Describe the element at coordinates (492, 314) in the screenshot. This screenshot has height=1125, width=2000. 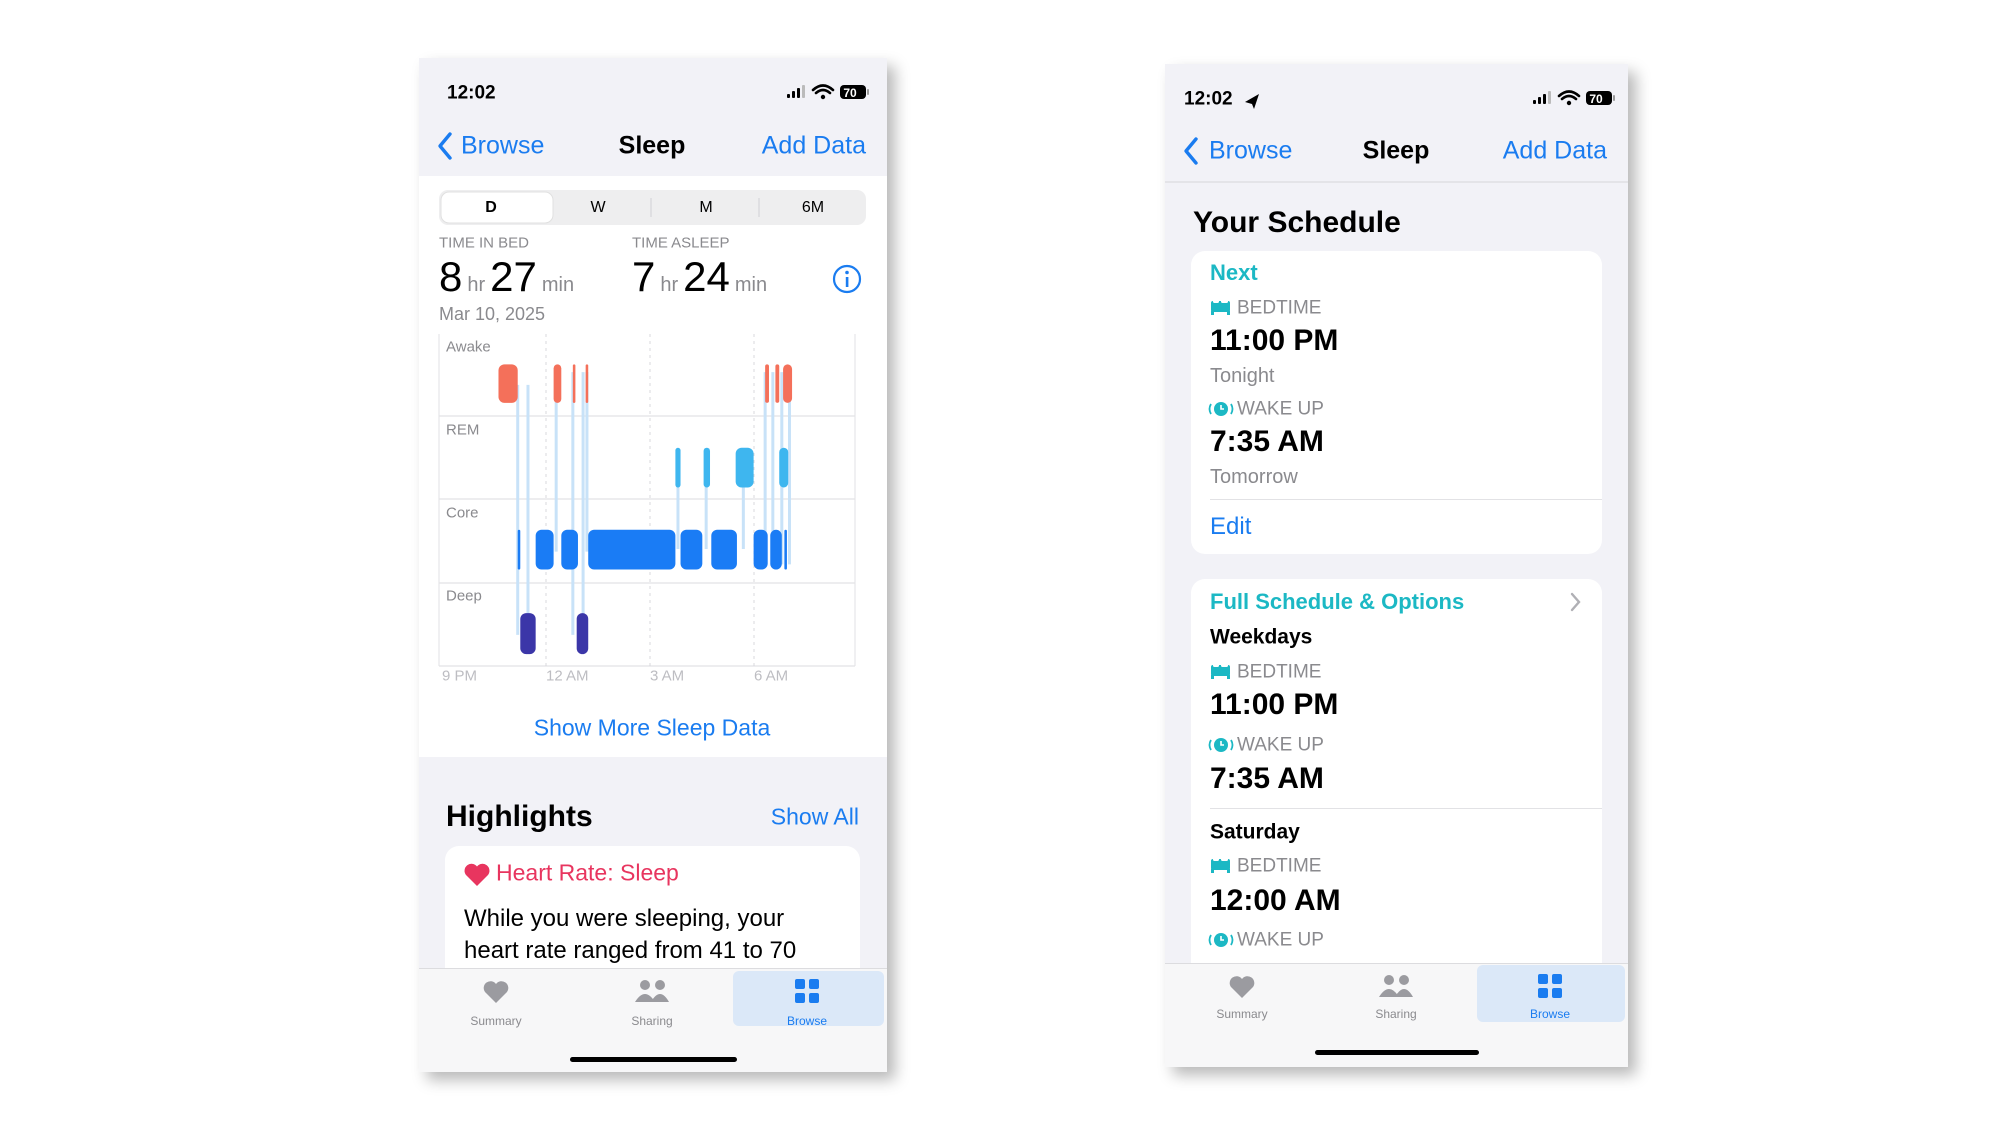
I see `date: Mar 10, 2025` at that location.